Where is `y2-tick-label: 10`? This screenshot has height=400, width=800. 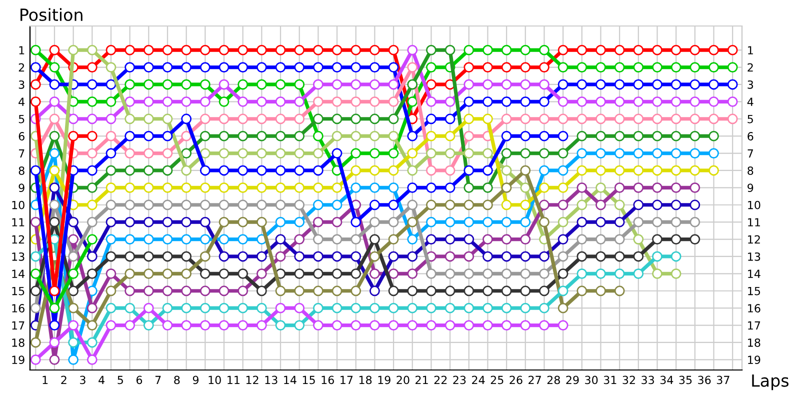 y2-tick-label: 10 is located at coordinates (754, 205).